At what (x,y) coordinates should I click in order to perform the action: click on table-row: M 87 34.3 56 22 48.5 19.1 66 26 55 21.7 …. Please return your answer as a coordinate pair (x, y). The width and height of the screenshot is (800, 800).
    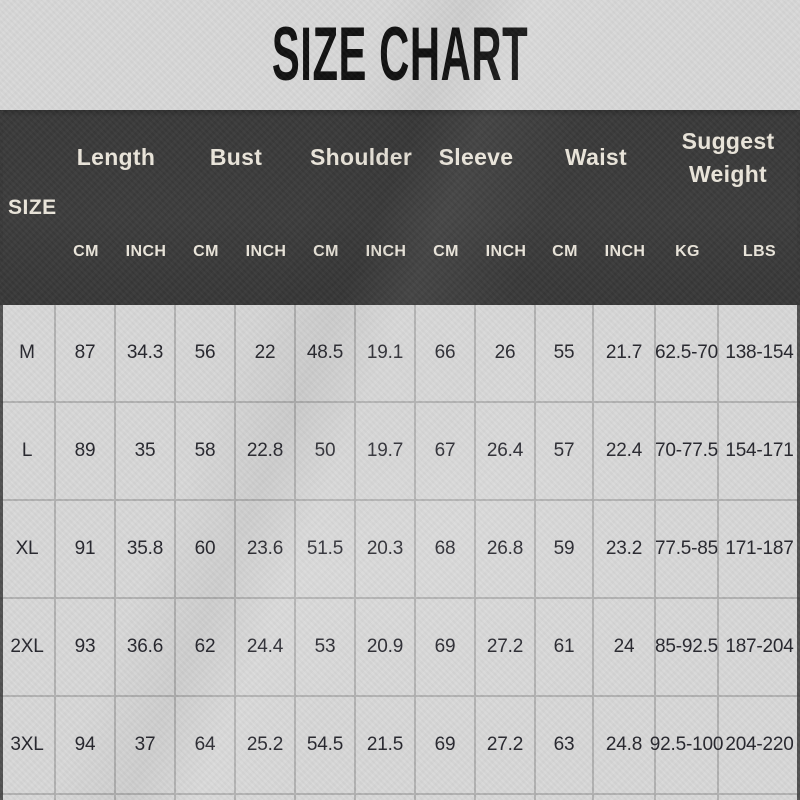
    Looking at the image, I should click on (400, 354).